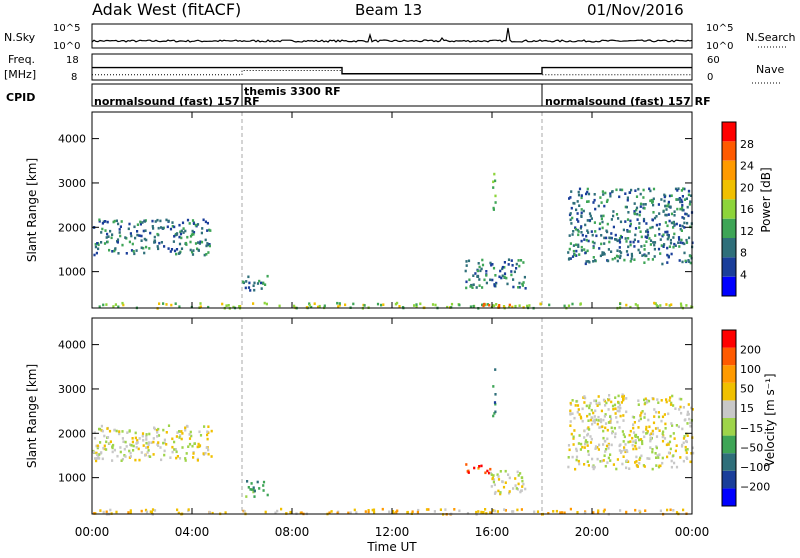 The image size is (800, 558). I want to click on cpid-program-3: normalsound (fast) 157 RF, so click(628, 101).